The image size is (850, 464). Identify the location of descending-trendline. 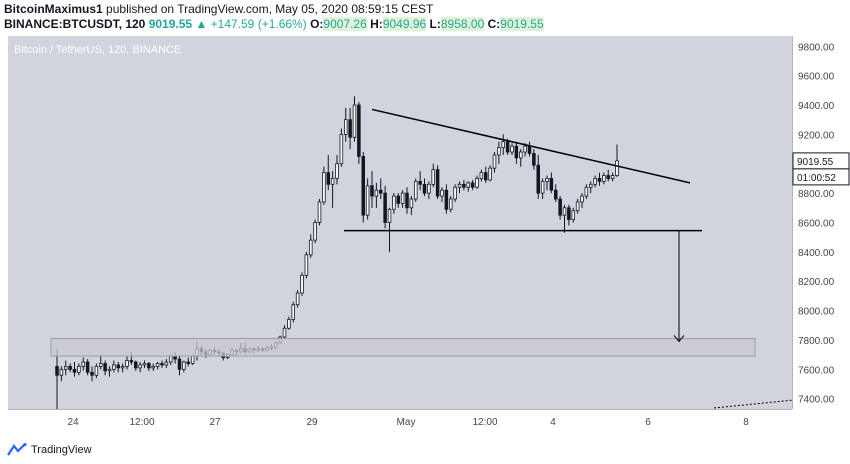
(531, 146).